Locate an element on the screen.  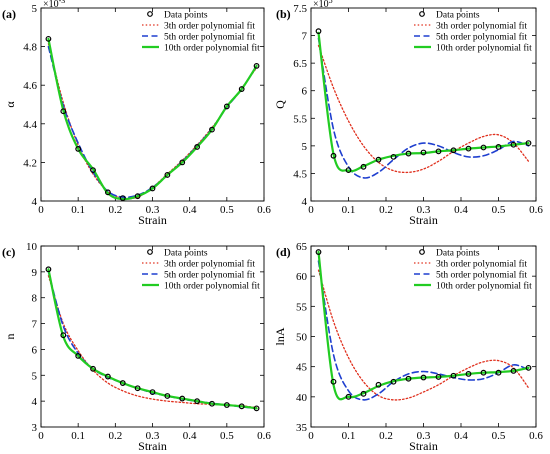
series-line-fit-10th is located at coordinates (152, 339).